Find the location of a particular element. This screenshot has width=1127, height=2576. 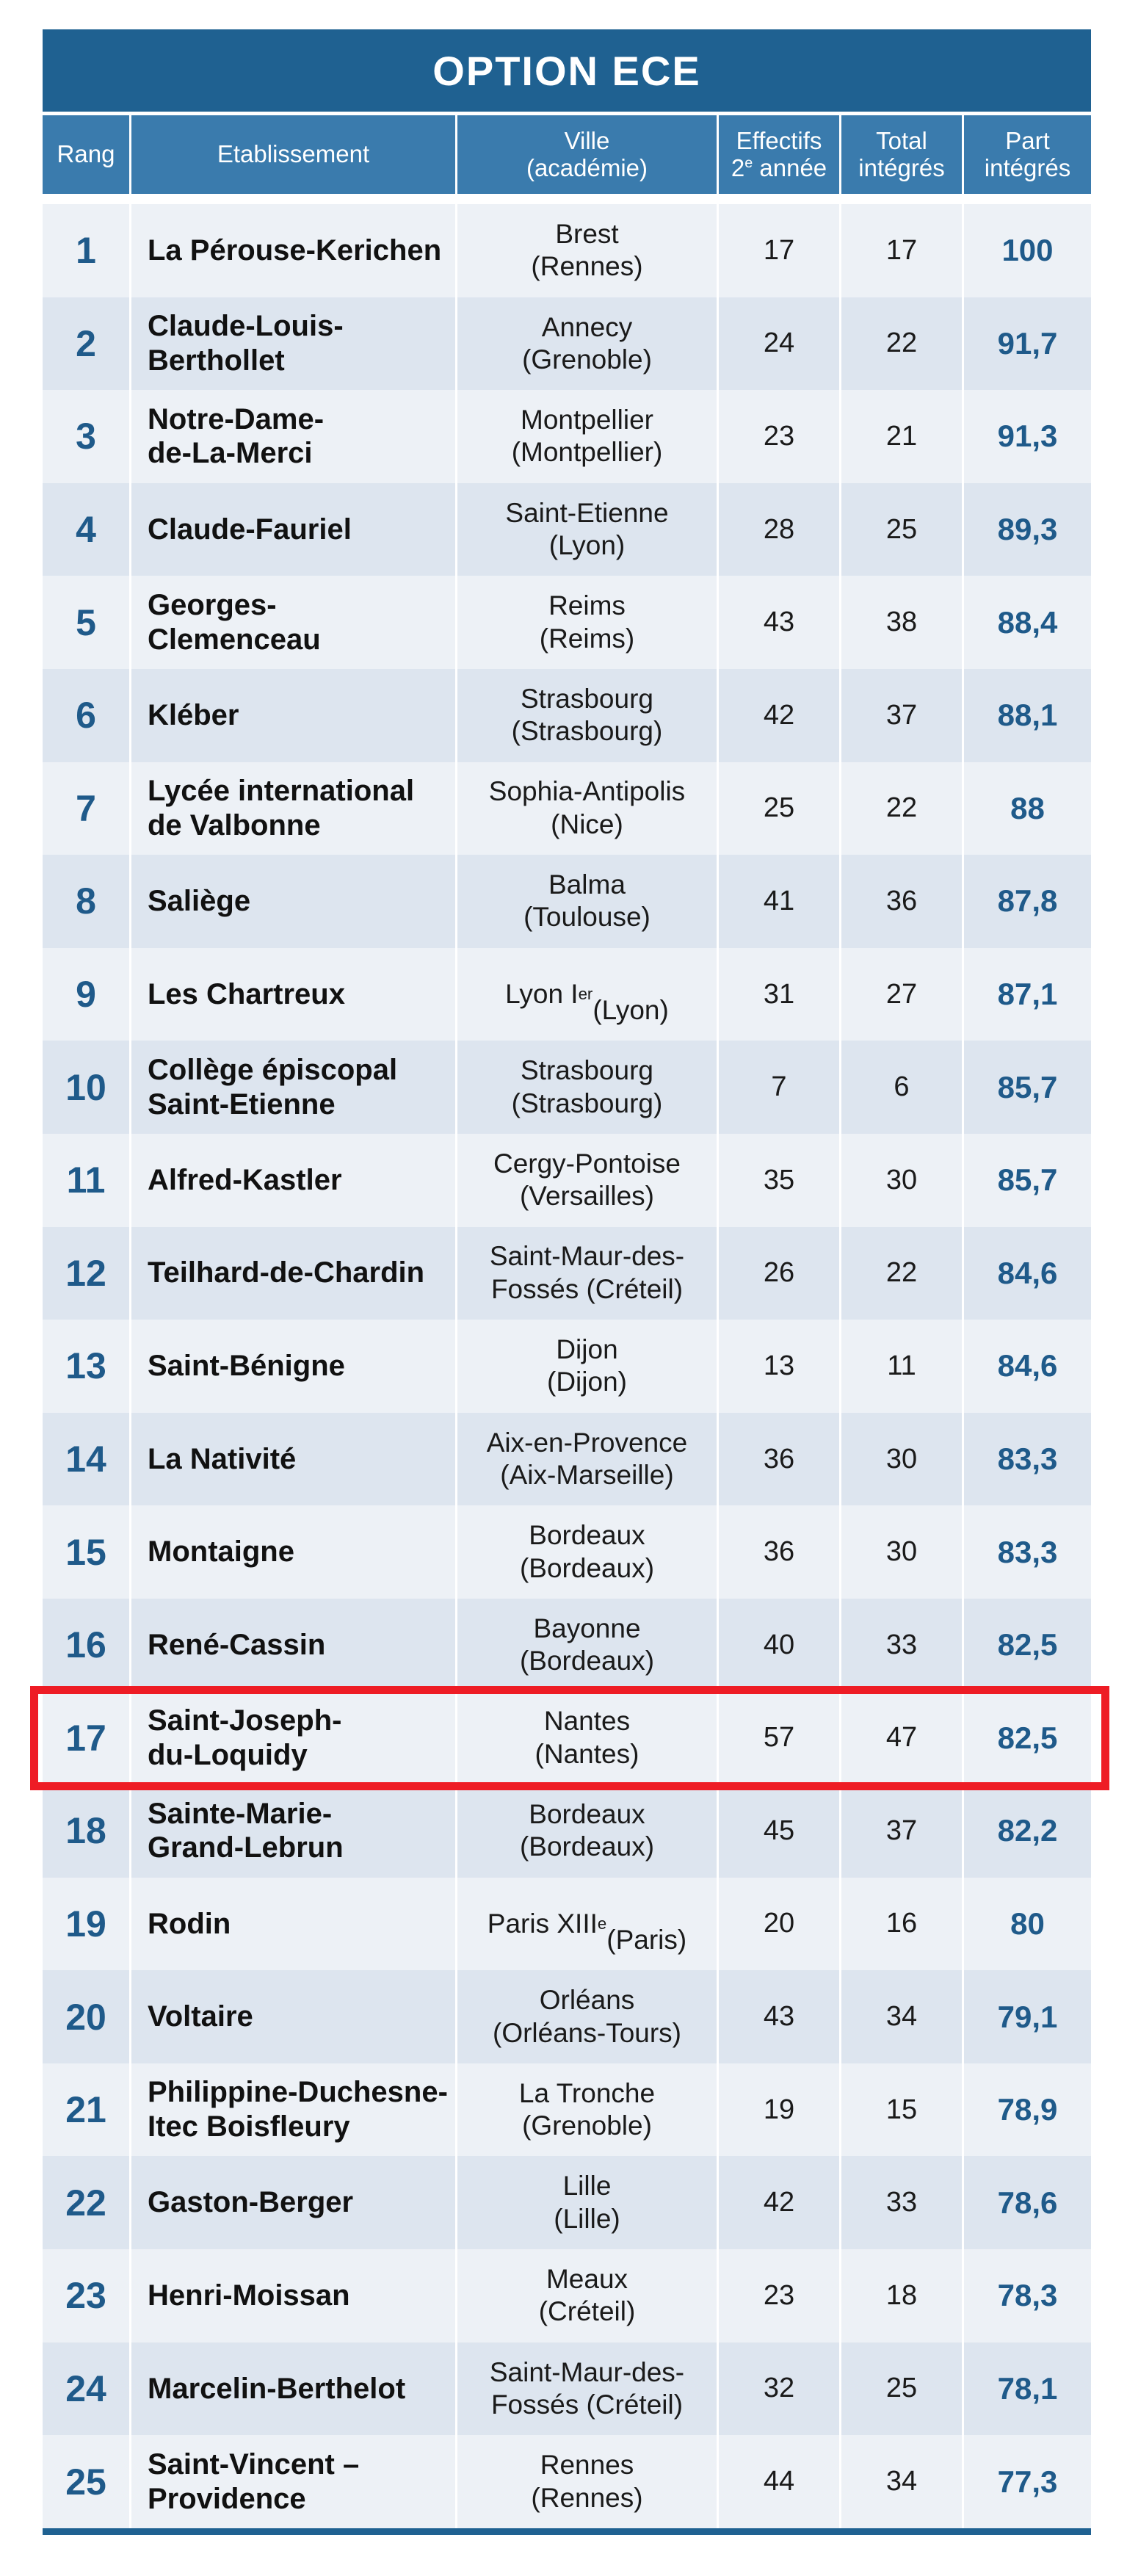

cell-ville: Bayonne (Bordeaux) is located at coordinates (586, 1645).